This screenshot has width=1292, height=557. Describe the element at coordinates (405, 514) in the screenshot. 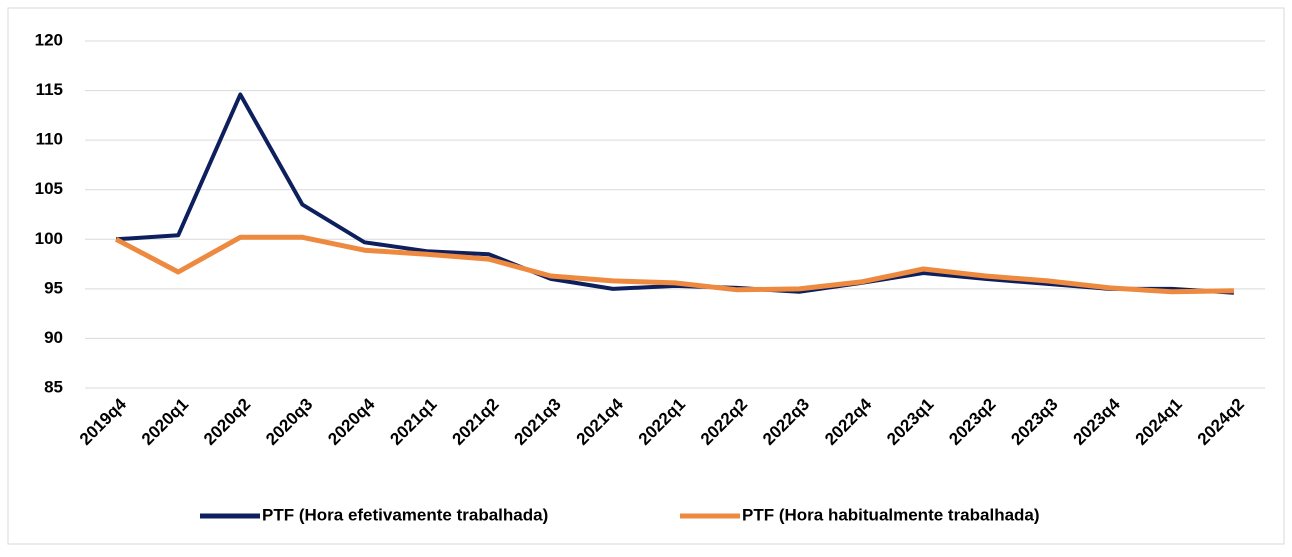

I see `legend-label: PTF (Hora efetivamente trabalhada)` at that location.